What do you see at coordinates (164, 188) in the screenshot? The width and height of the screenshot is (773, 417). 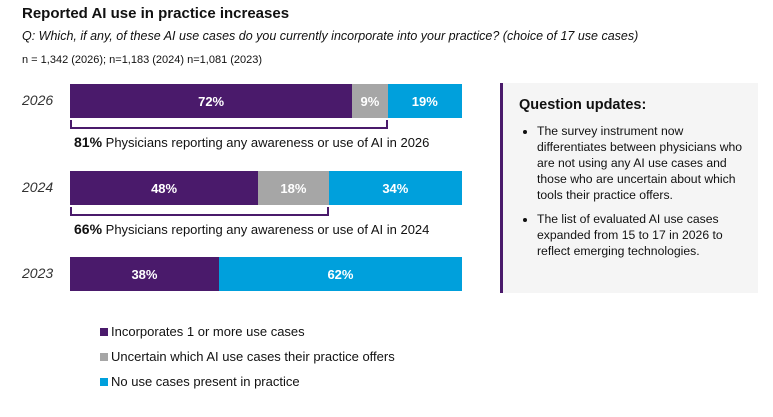 I see `bar-segment: 48%` at bounding box center [164, 188].